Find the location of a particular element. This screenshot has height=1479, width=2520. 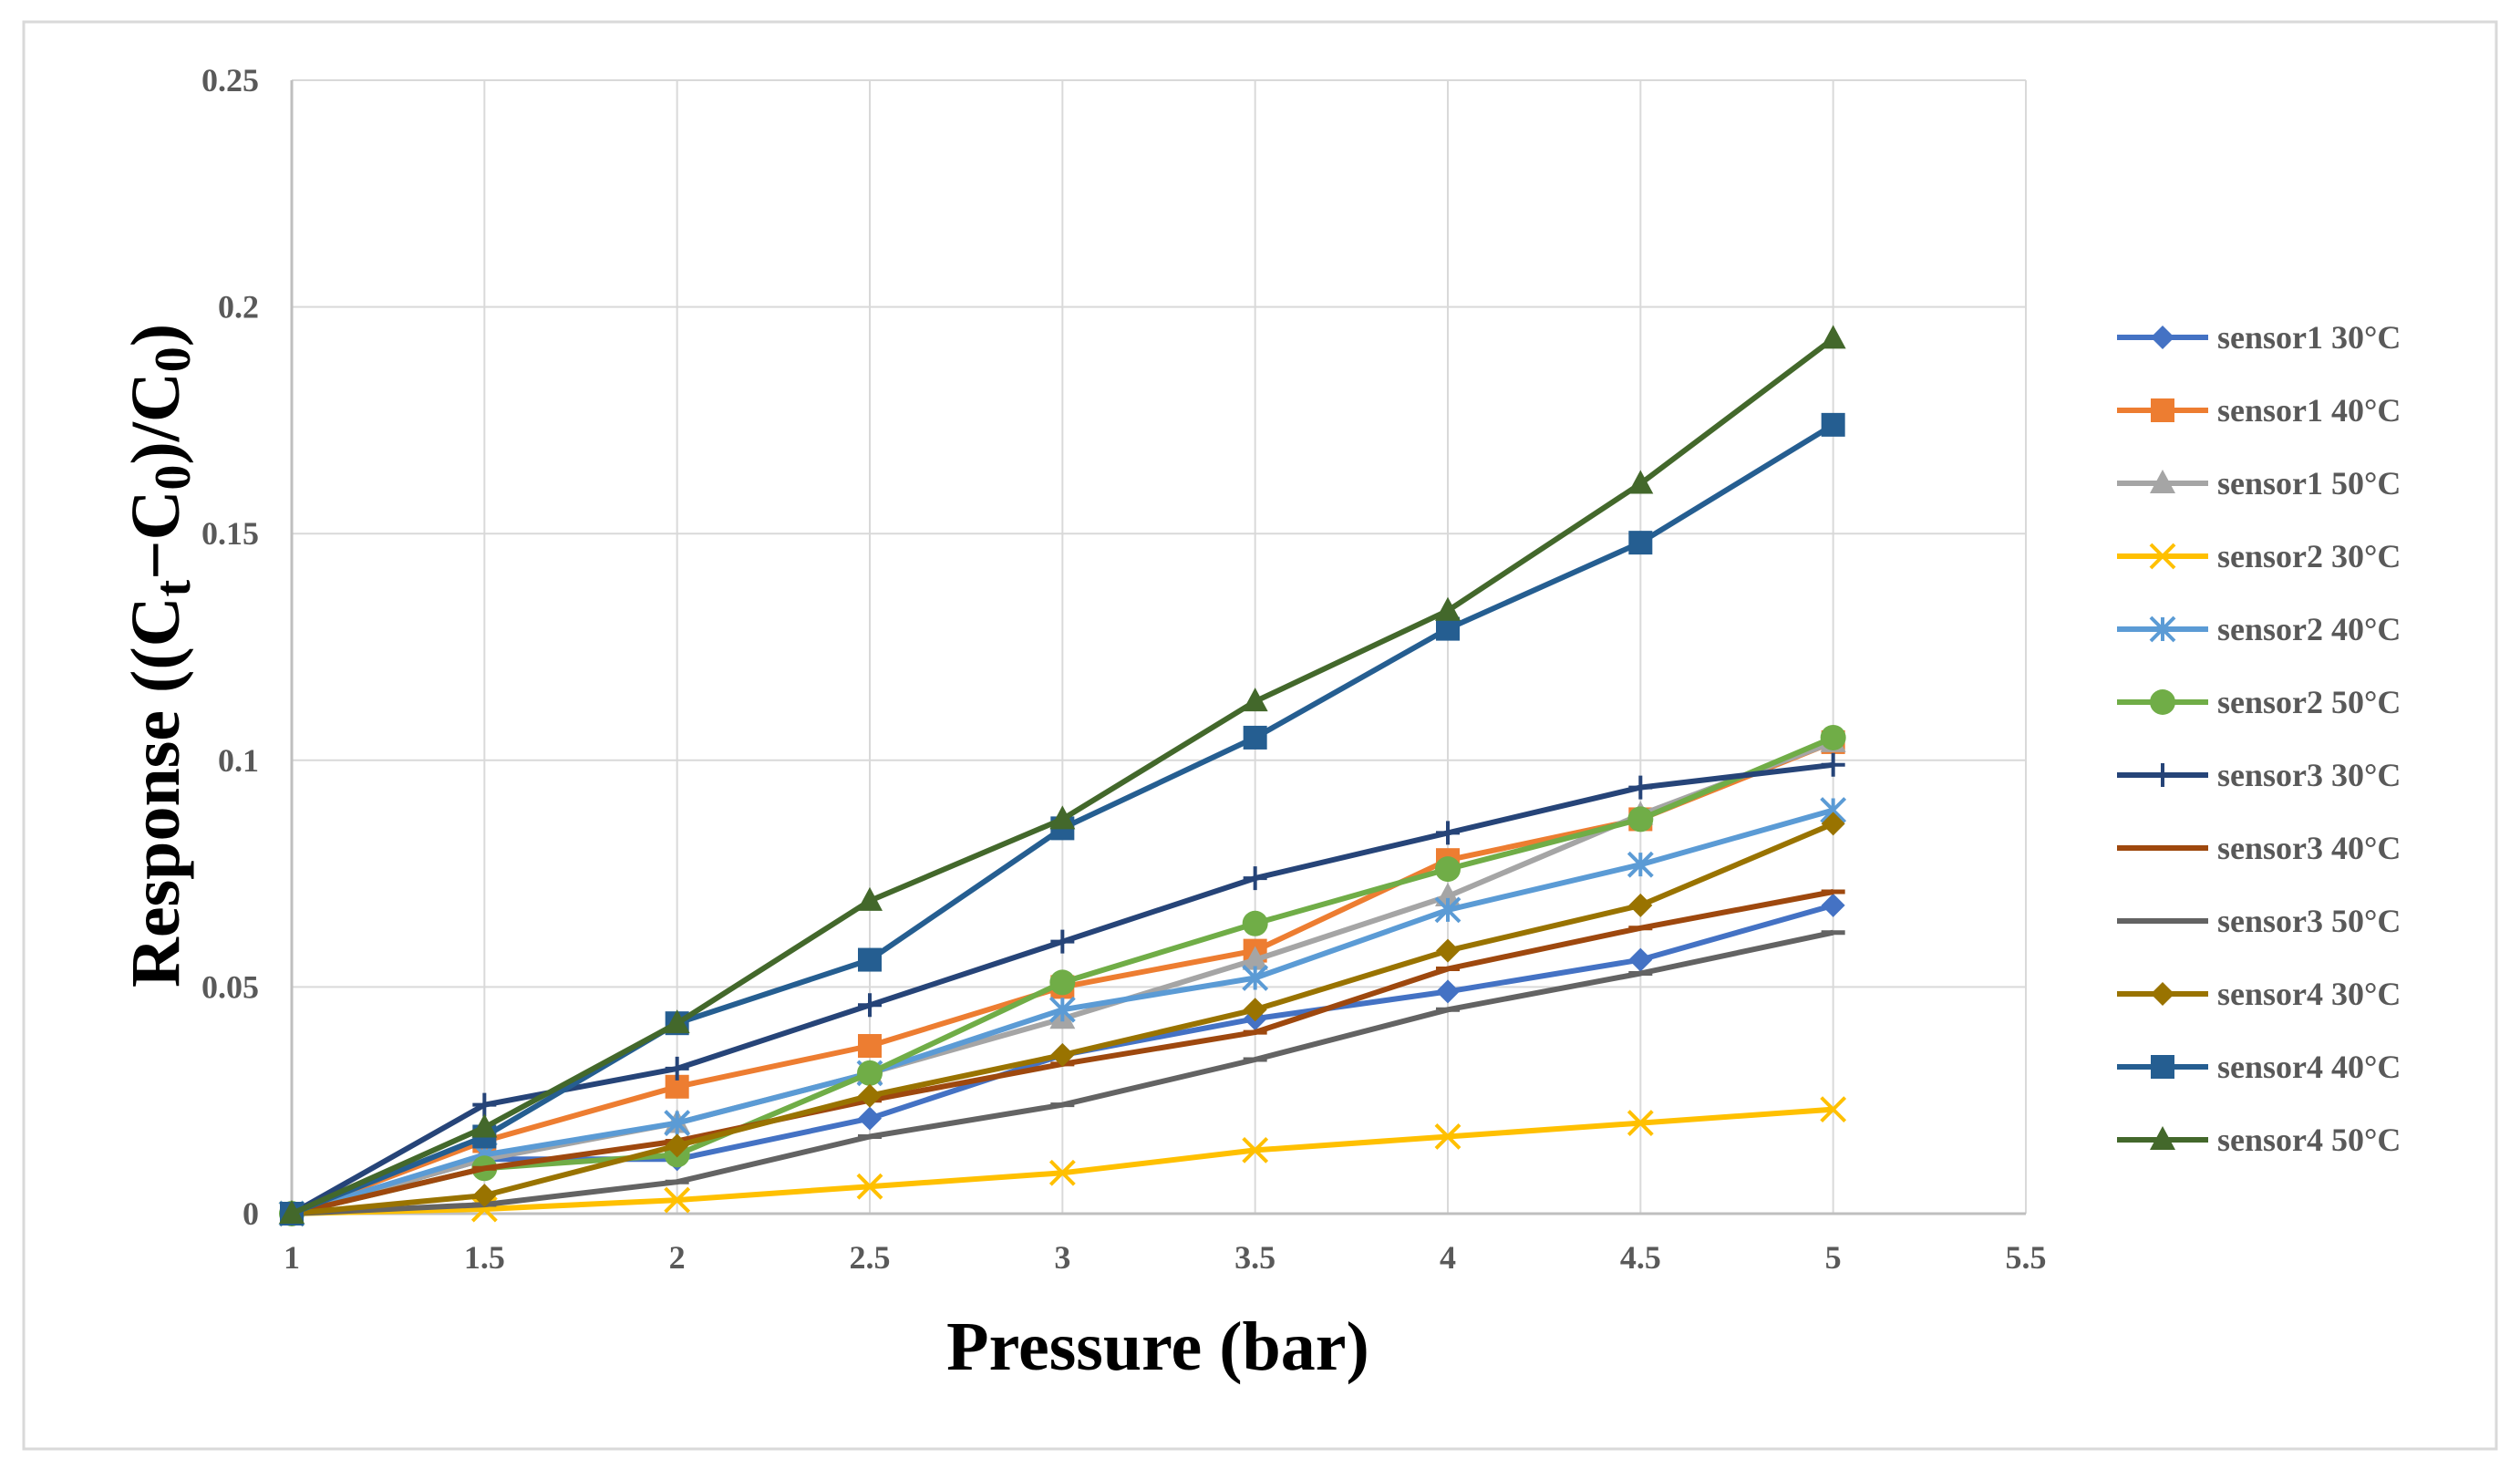

legend-entry: sensor3 50°C is located at coordinates (2259, 921).